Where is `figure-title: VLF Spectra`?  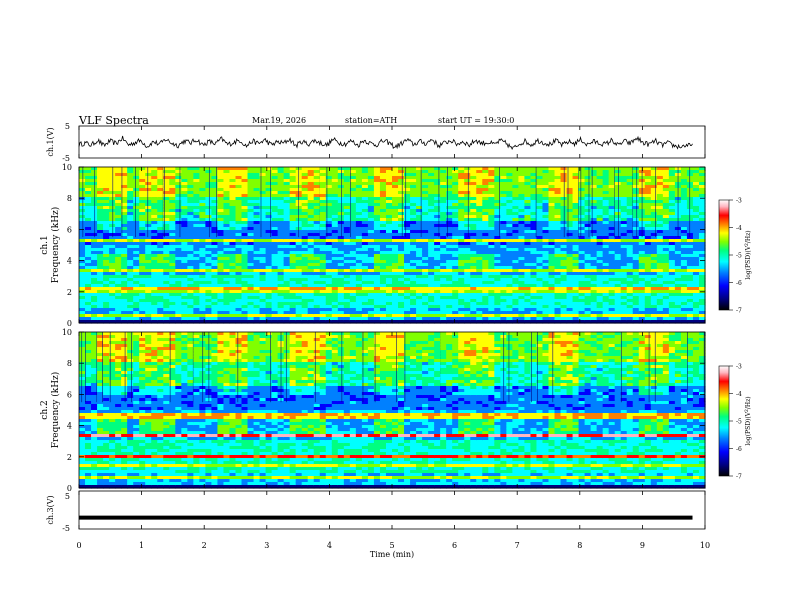
figure-title: VLF Spectra is located at coordinates (113, 120).